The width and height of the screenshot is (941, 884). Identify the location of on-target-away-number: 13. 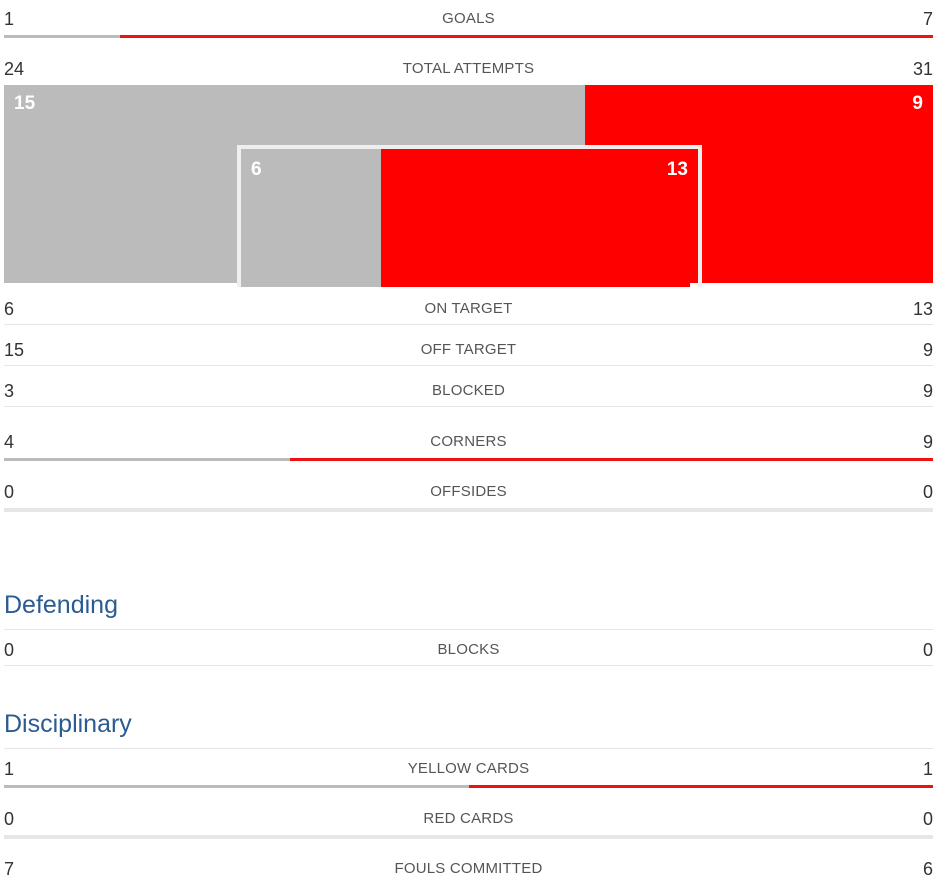
(677, 169).